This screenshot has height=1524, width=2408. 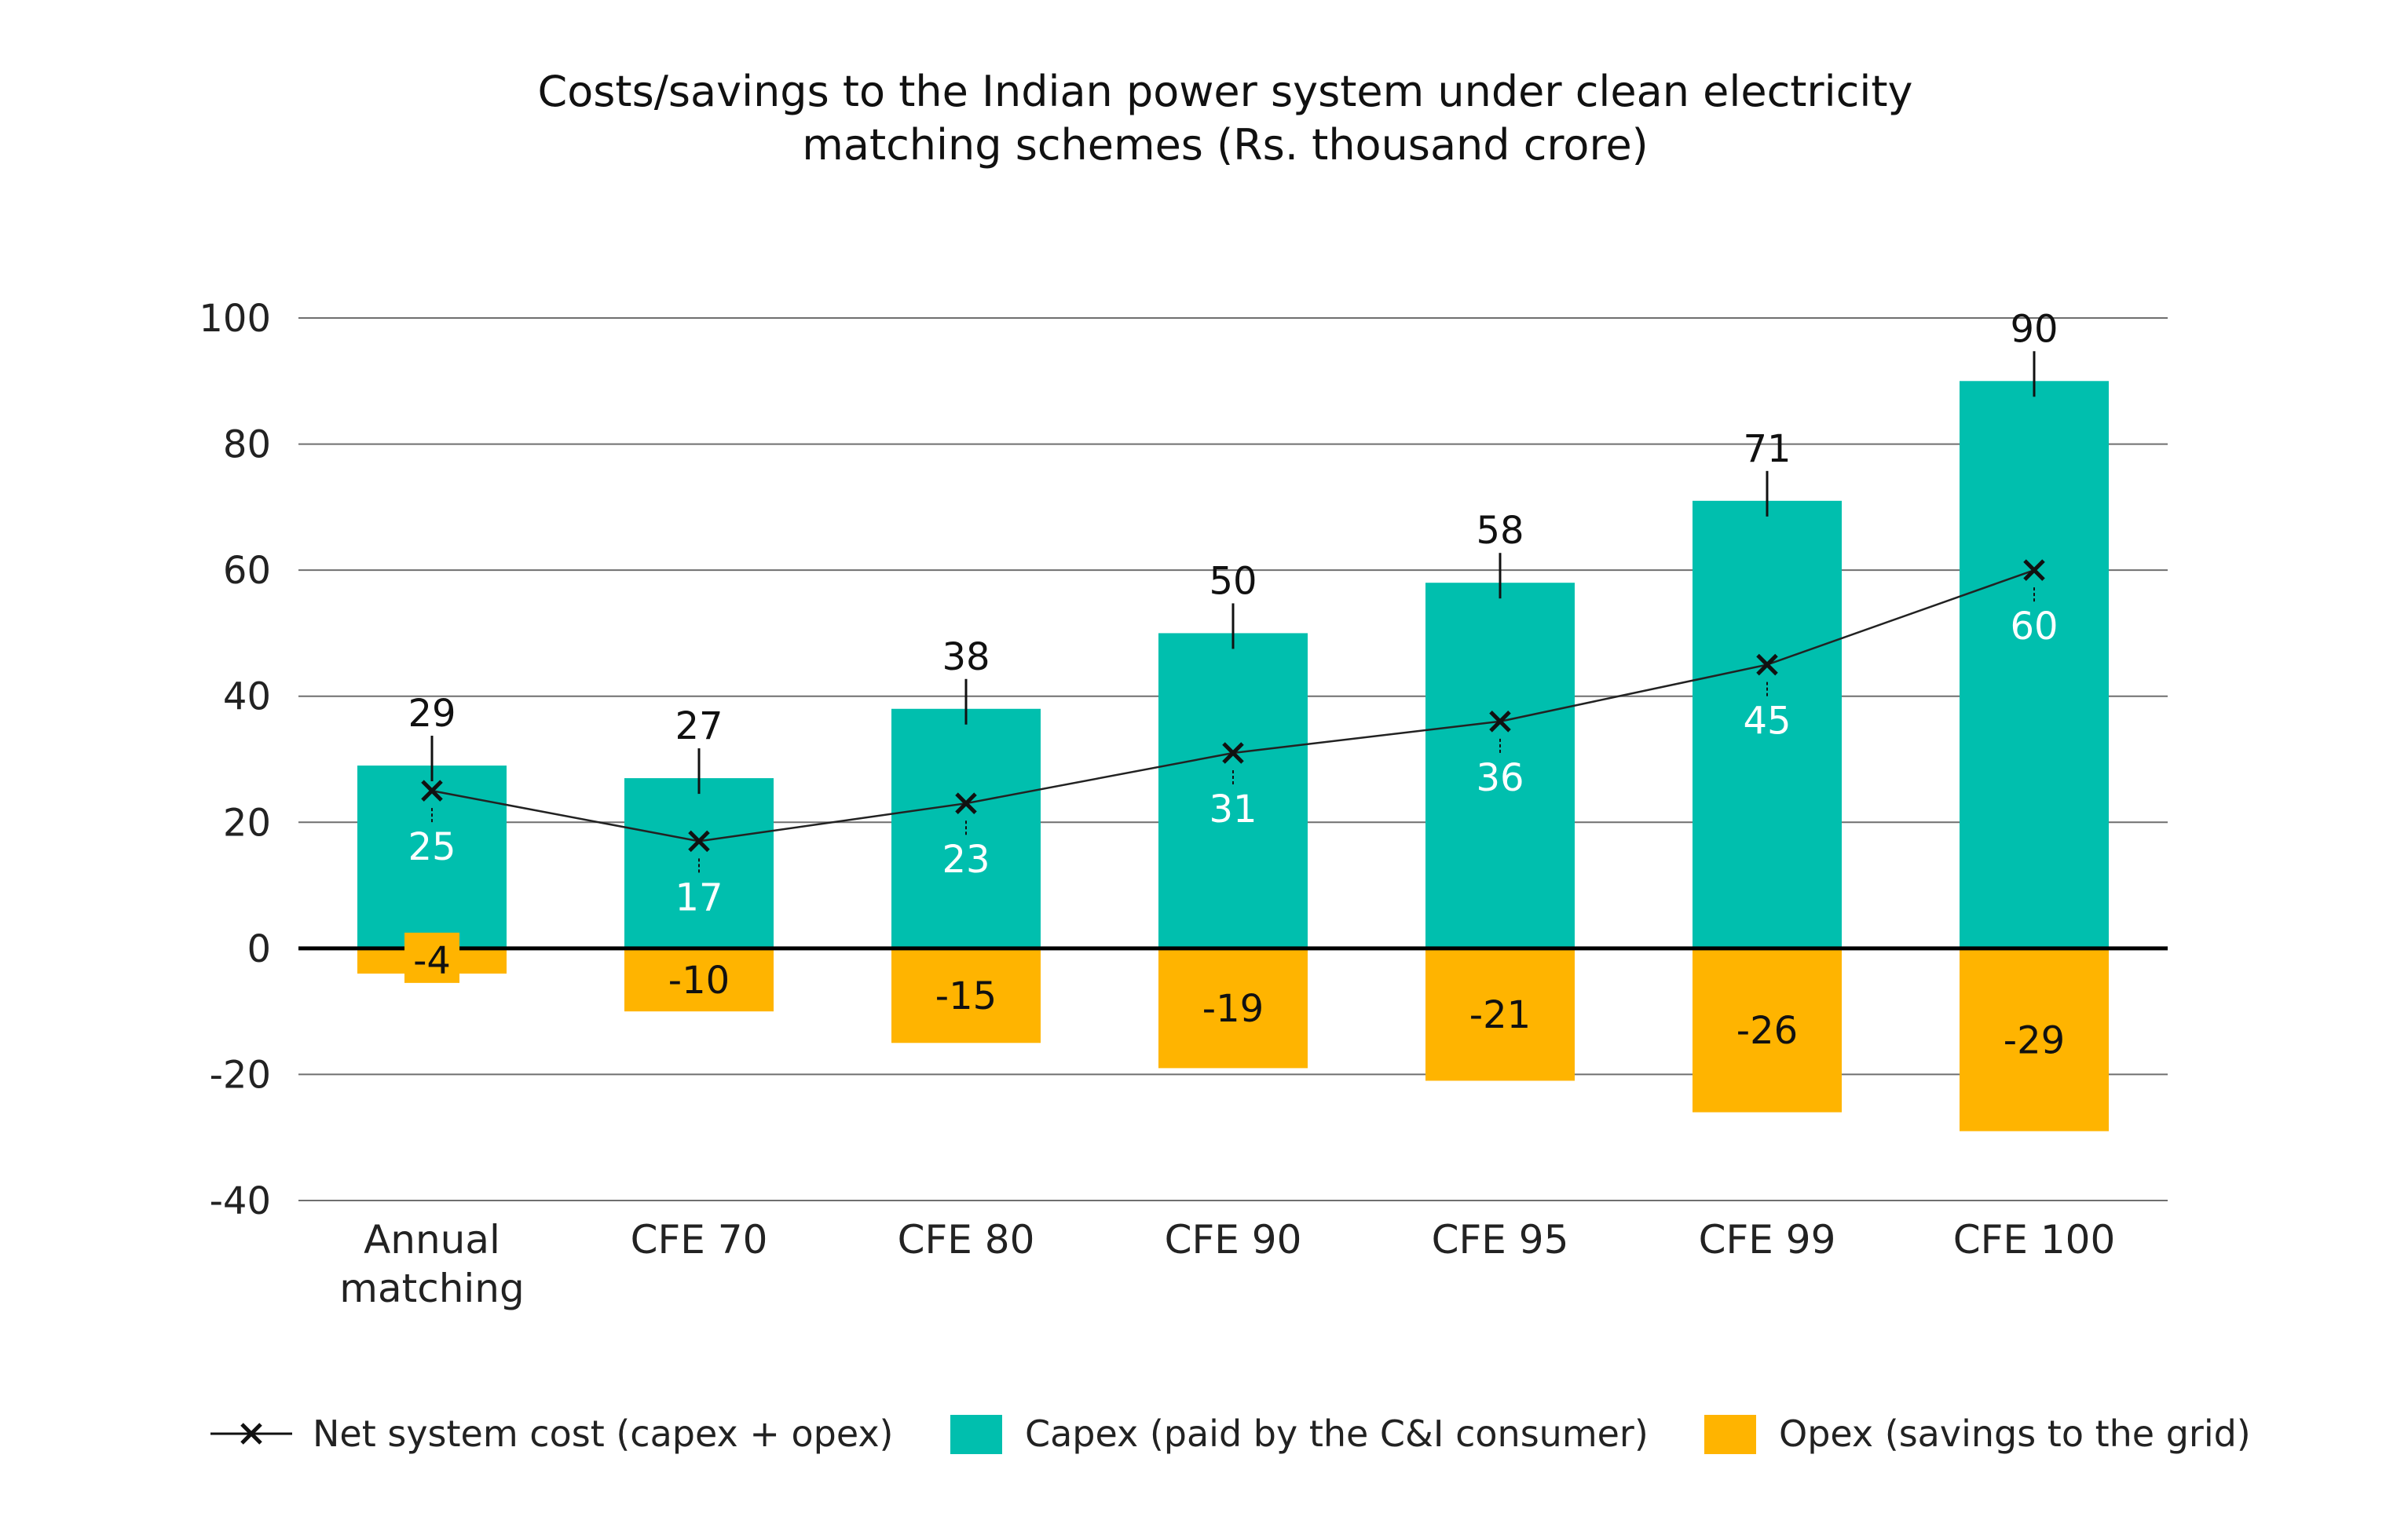 I want to click on y-tick-label: 20, so click(x=247, y=823).